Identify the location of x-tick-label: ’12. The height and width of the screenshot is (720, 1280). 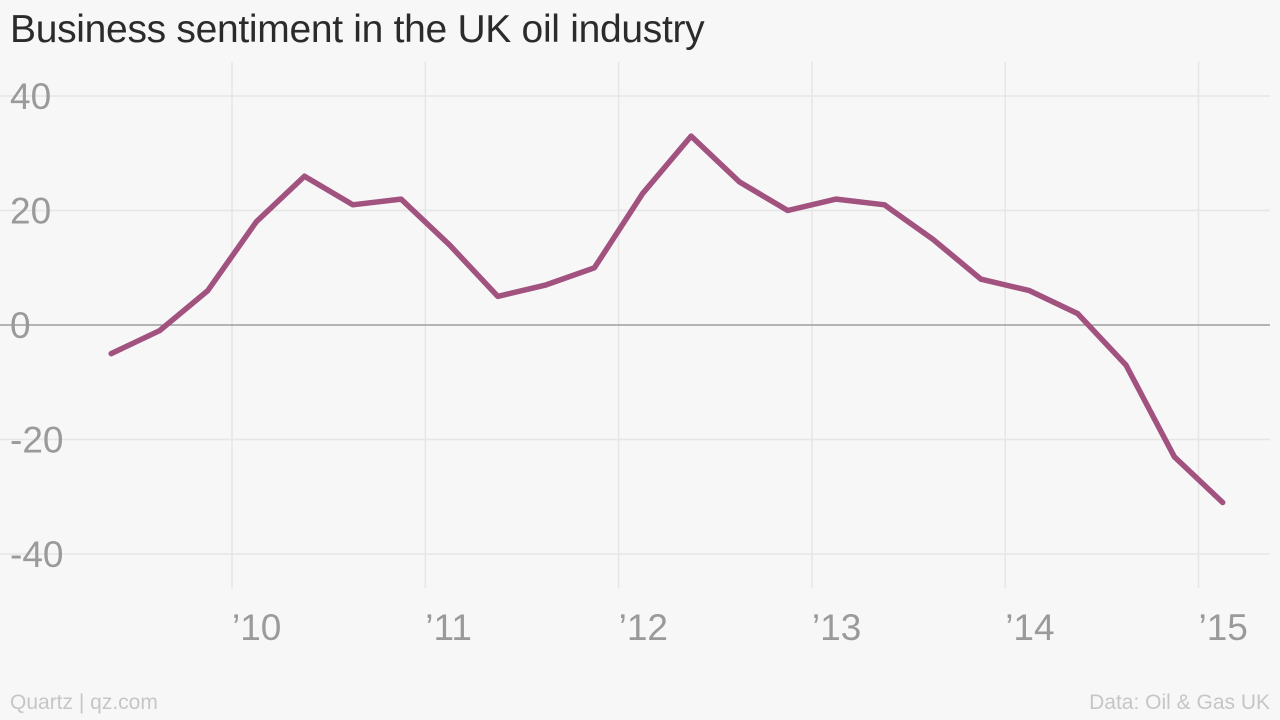
(643, 627).